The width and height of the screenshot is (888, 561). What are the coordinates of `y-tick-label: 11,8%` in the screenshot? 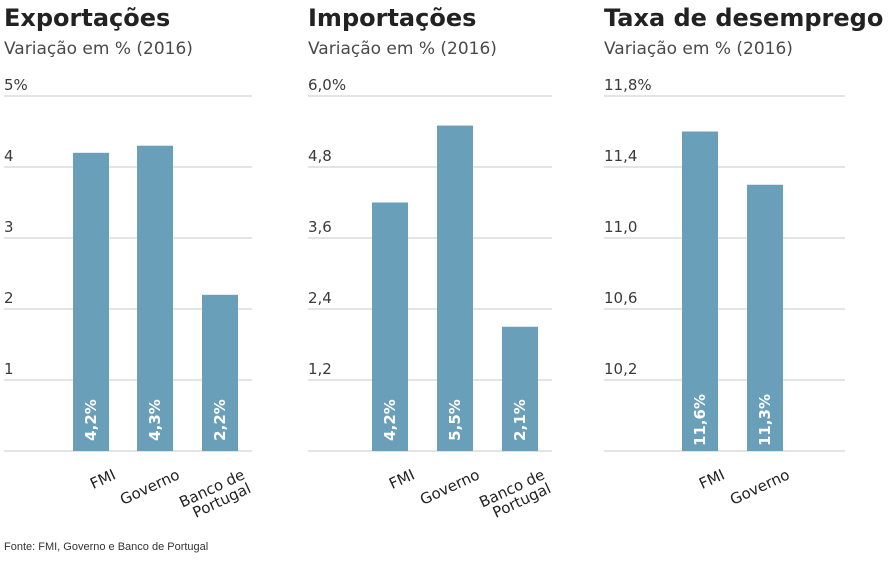 It's located at (628, 85).